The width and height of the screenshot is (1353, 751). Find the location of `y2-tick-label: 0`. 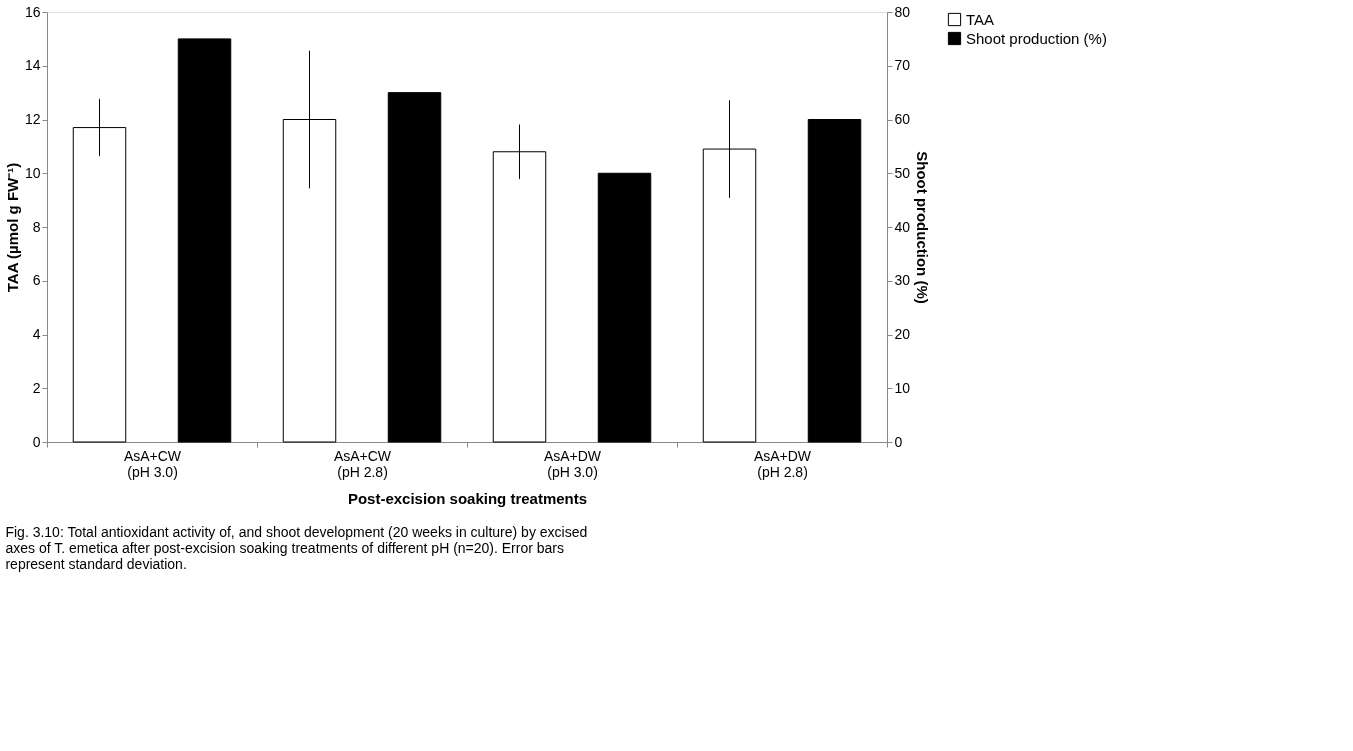

y2-tick-label: 0 is located at coordinates (898, 441).